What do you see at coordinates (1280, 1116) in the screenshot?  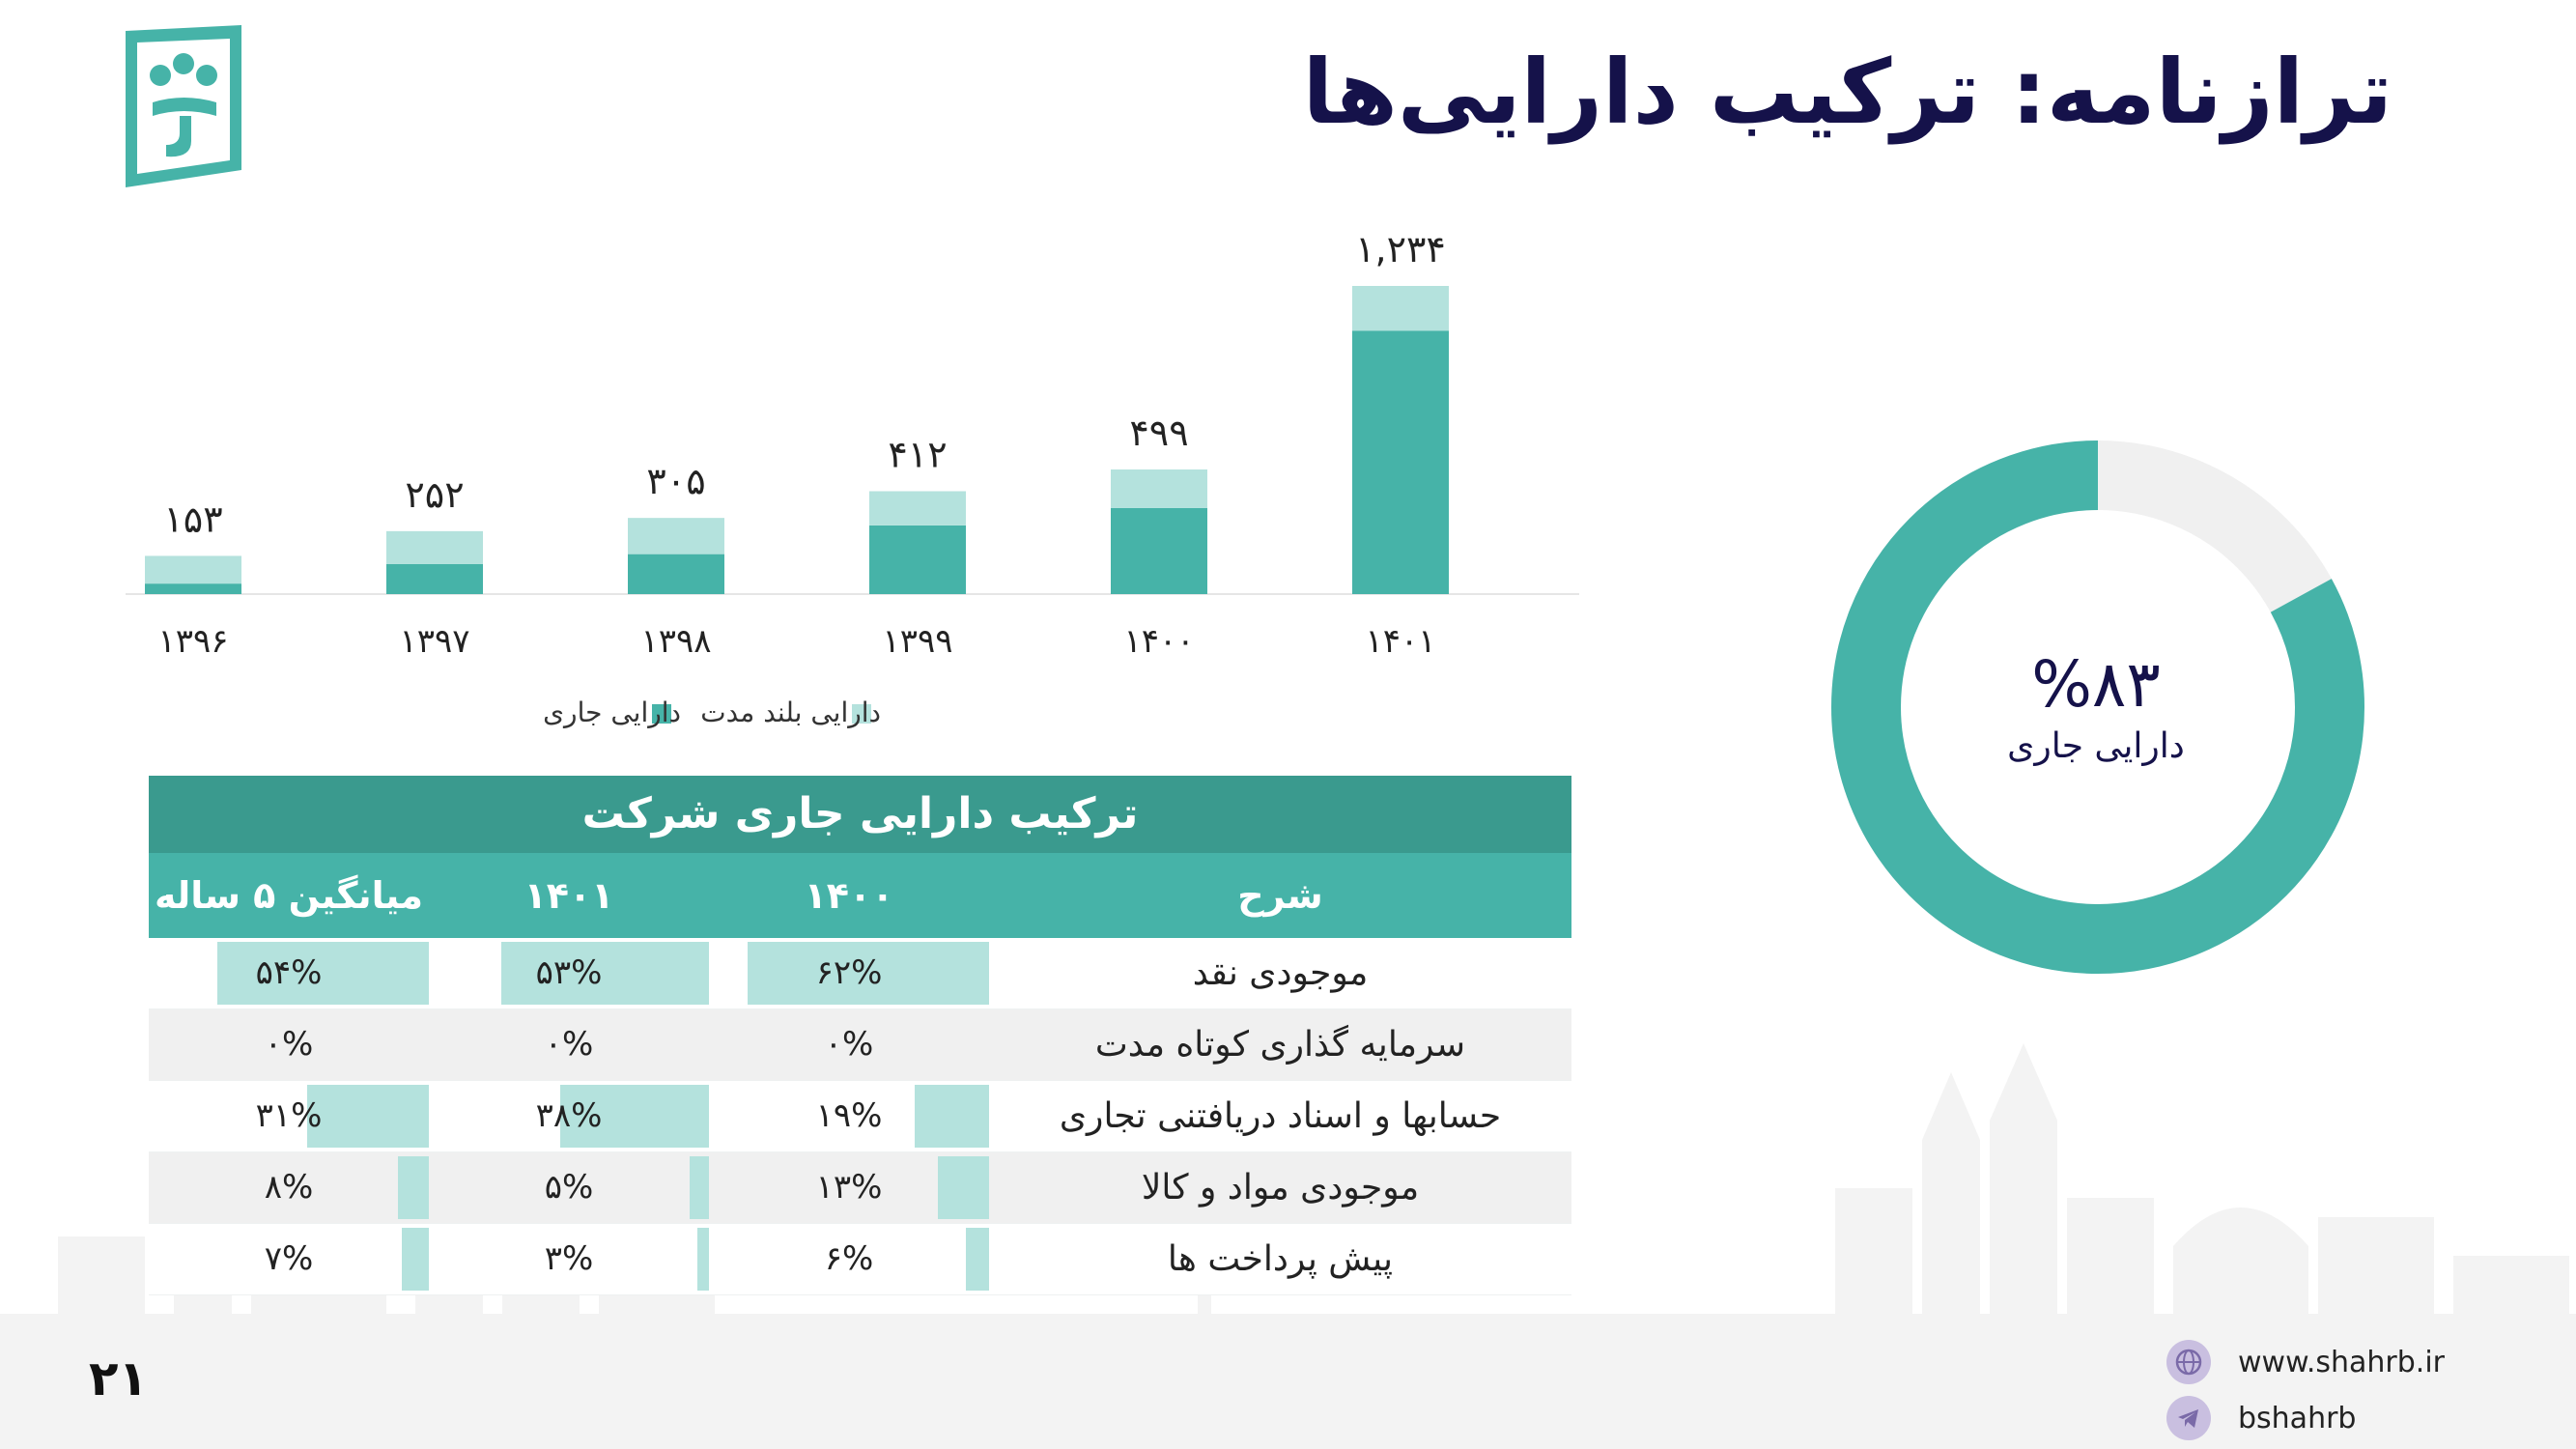 I see `row-label: حسابها و اسناد دریافتنی تجاری` at bounding box center [1280, 1116].